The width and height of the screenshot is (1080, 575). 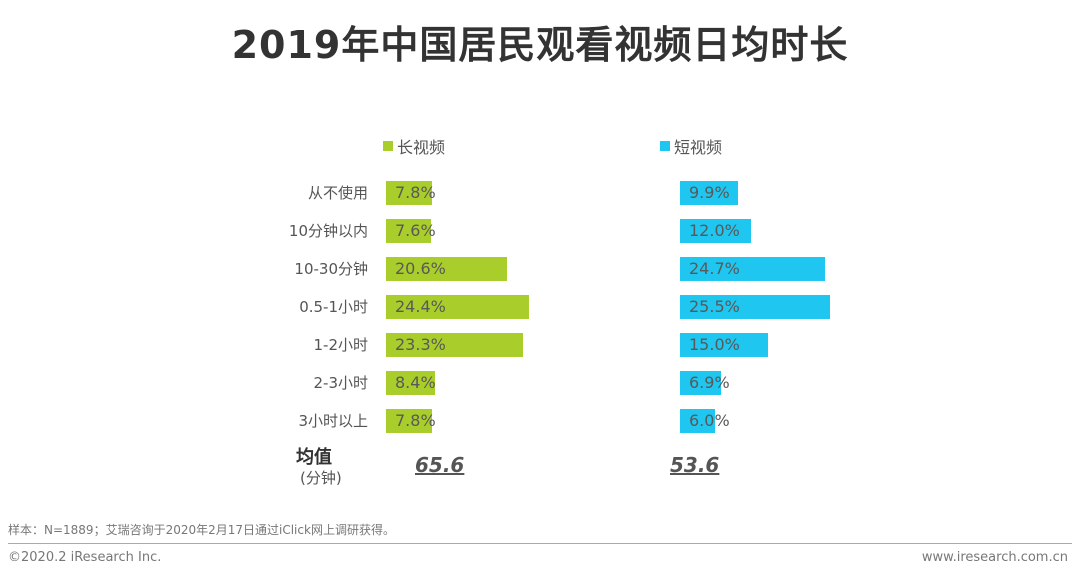 What do you see at coordinates (415, 230) in the screenshot?
I see `data-label: 7.6%` at bounding box center [415, 230].